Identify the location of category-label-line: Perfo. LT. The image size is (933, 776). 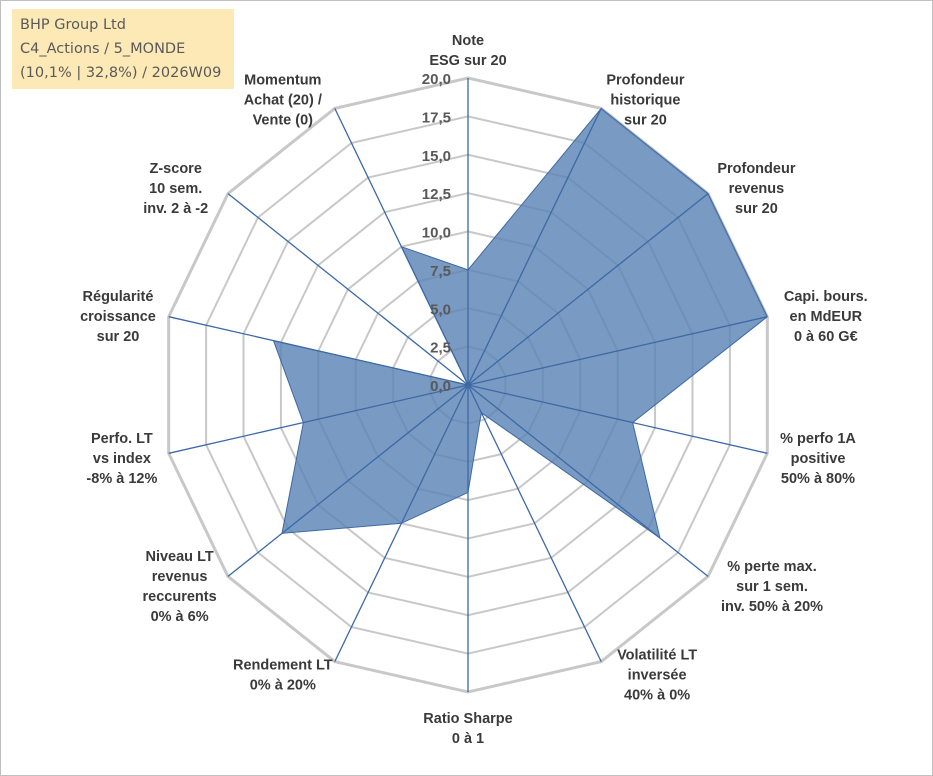
(122, 439).